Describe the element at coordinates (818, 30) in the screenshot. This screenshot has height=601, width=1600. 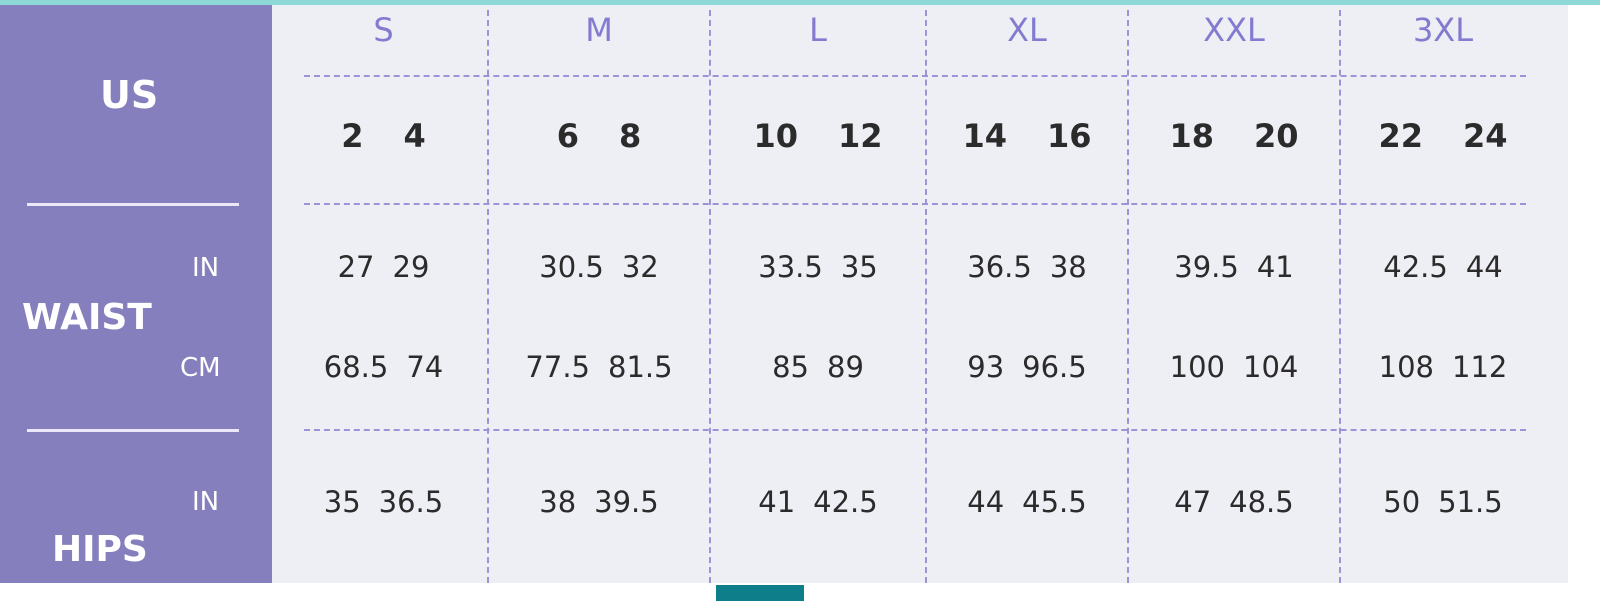
I see `size-label: L` at that location.